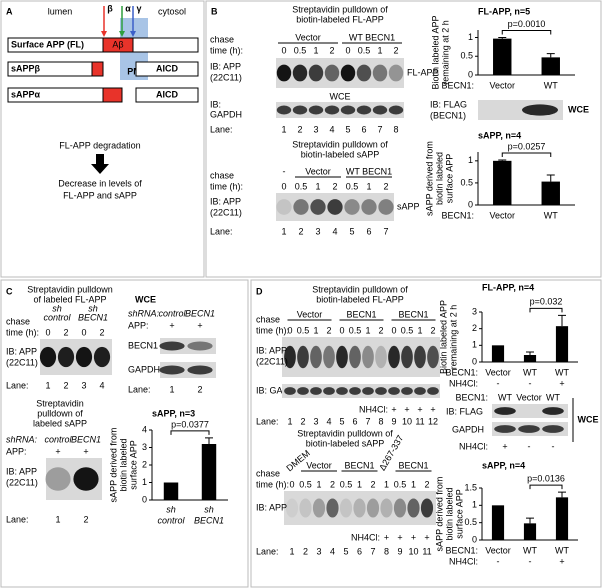 This screenshot has height=588, width=602. I want to click on label: IB: APP, so click(225, 201).